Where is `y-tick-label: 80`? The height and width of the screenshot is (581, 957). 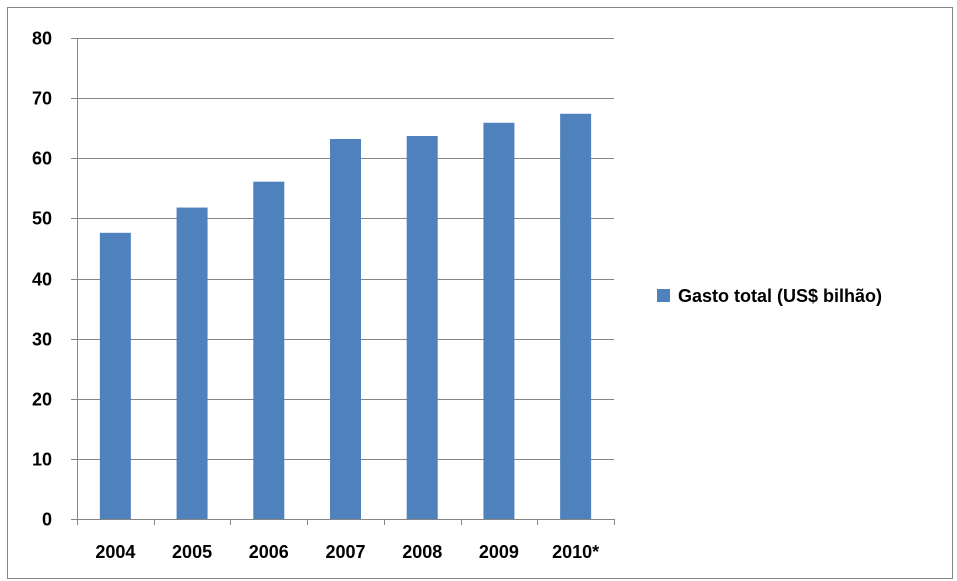 y-tick-label: 80 is located at coordinates (42, 39).